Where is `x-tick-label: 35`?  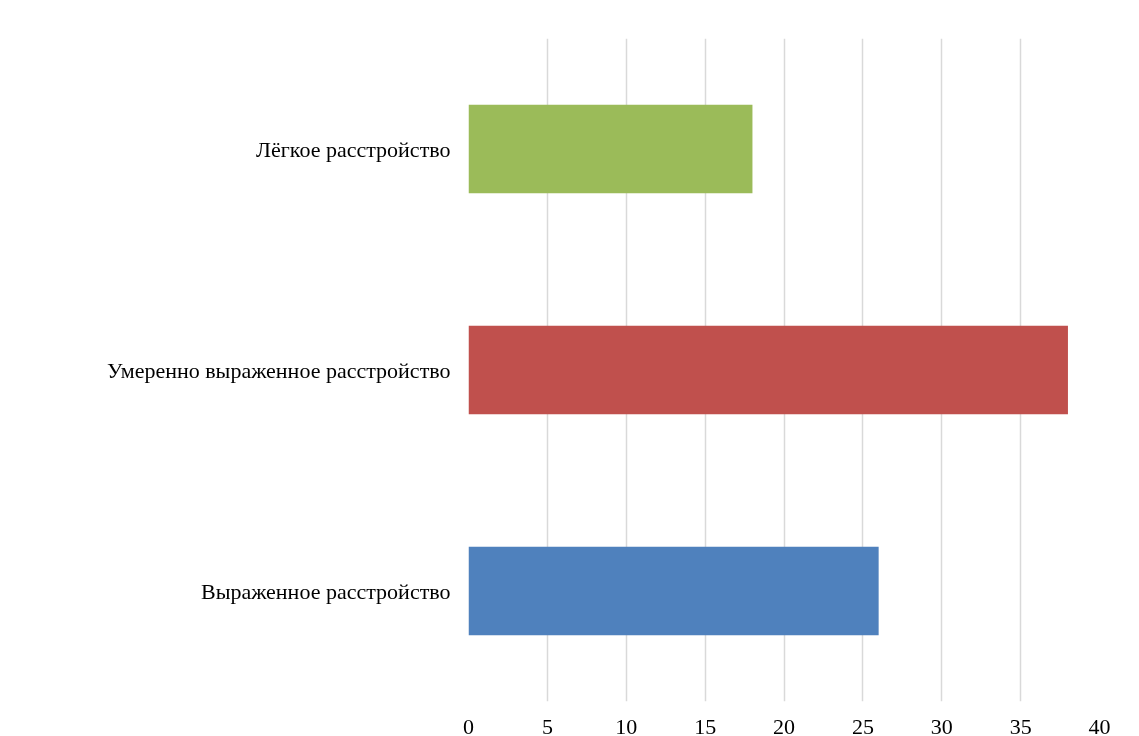 x-tick-label: 35 is located at coordinates (1020, 724).